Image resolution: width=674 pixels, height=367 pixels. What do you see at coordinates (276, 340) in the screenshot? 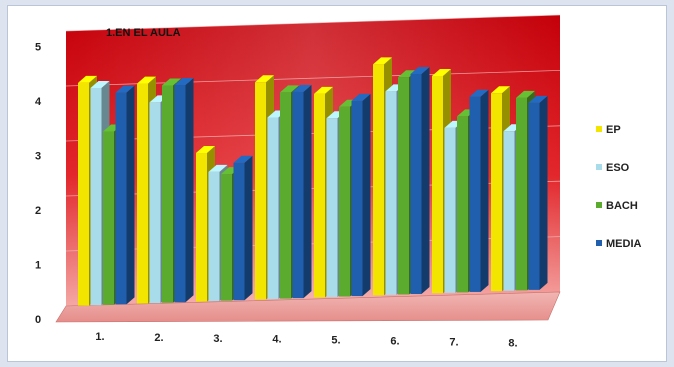
I see `x-category-label: 4.` at bounding box center [276, 340].